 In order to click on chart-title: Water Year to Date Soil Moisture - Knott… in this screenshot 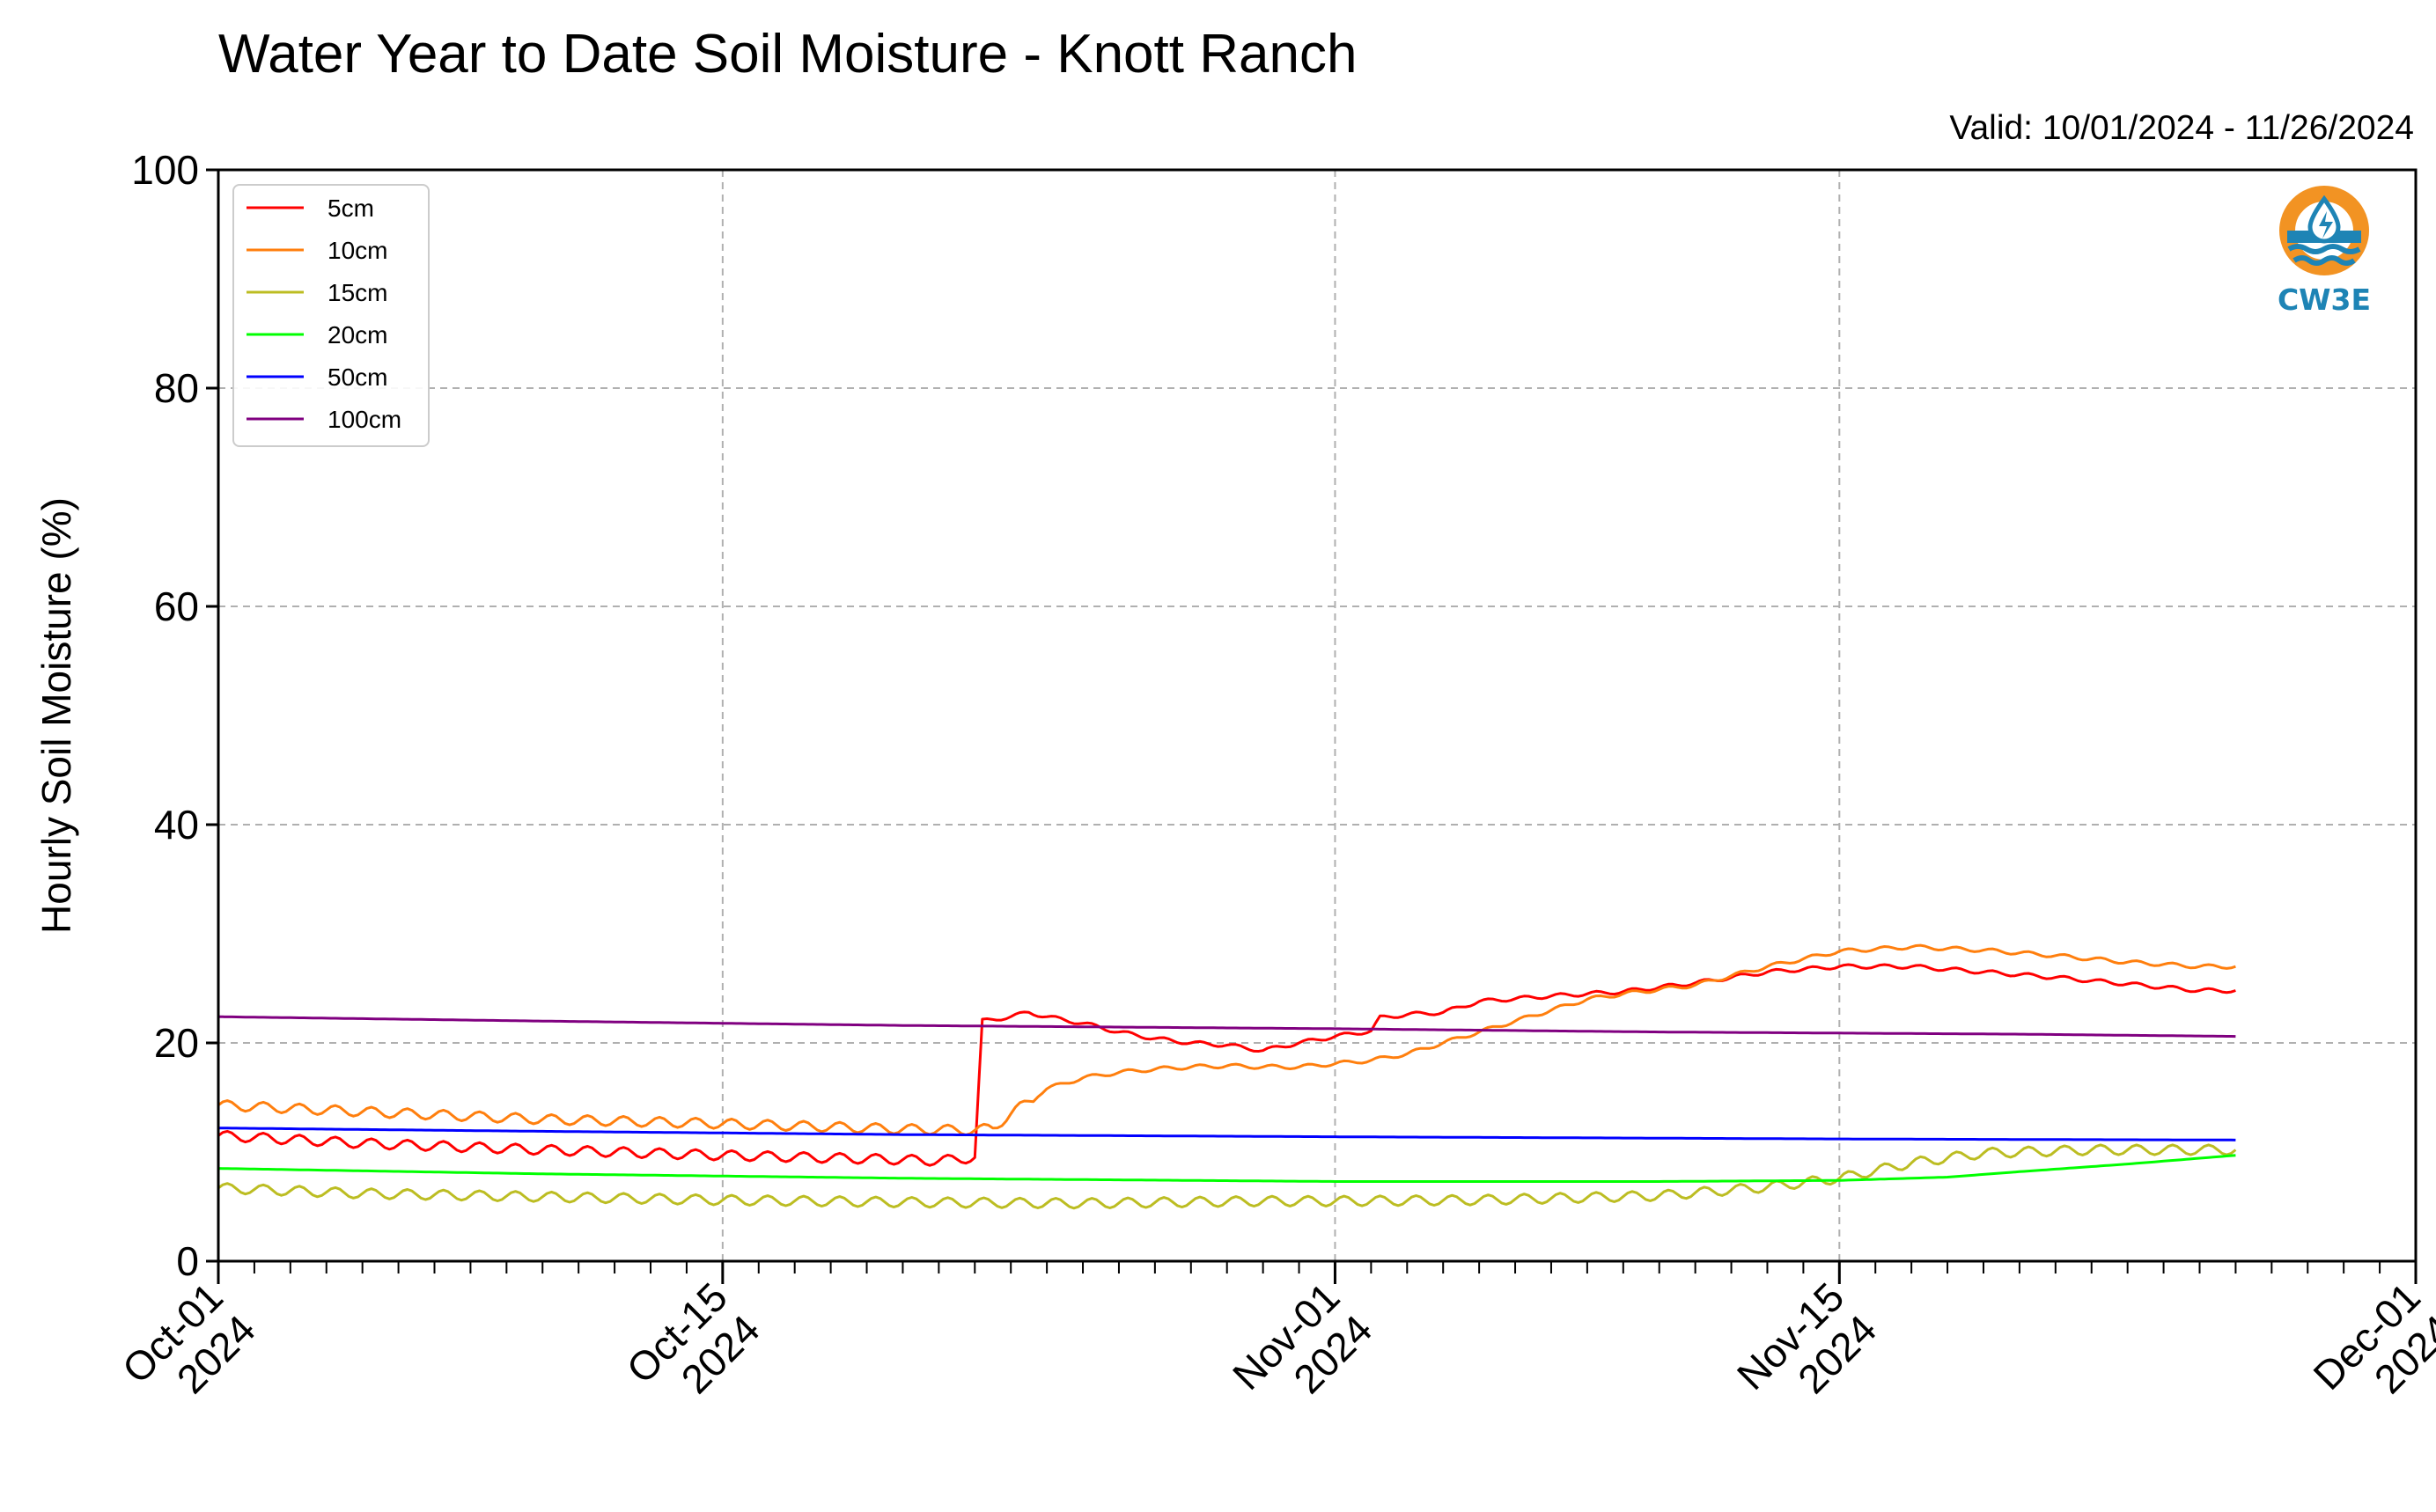, I will do `click(787, 54)`.